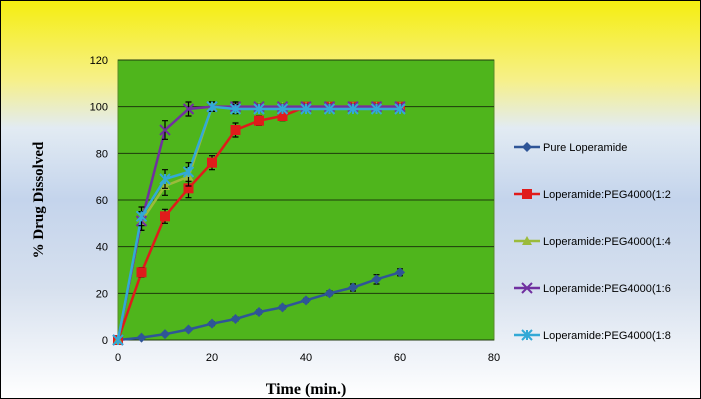 The image size is (701, 399). Describe the element at coordinates (99, 61) in the screenshot. I see `y-tick-label: 120` at that location.